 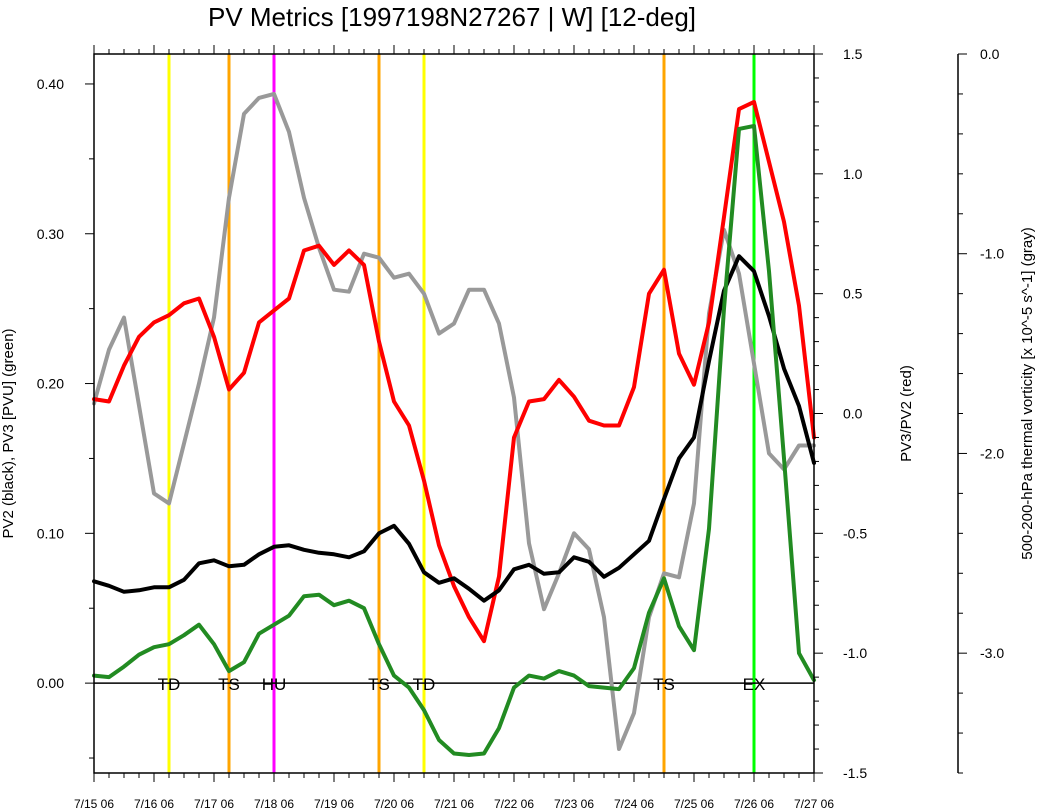 What do you see at coordinates (50, 84) in the screenshot?
I see `left-tick-label-4: 0.40` at bounding box center [50, 84].